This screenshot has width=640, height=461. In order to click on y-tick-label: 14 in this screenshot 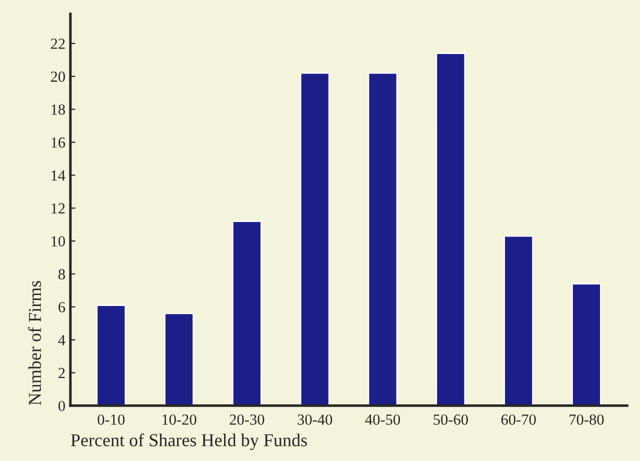, I will do `click(59, 175)`.